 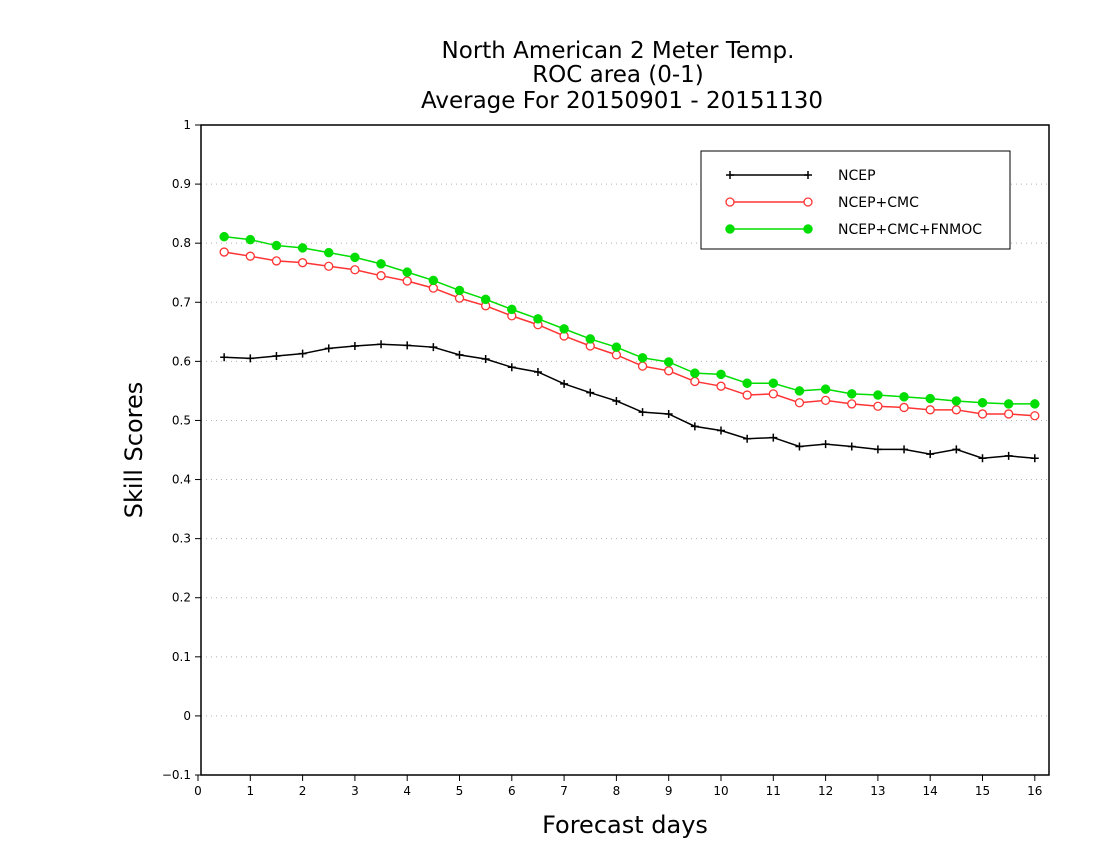 What do you see at coordinates (355, 791) in the screenshot?
I see `x-tick-label: 3` at bounding box center [355, 791].